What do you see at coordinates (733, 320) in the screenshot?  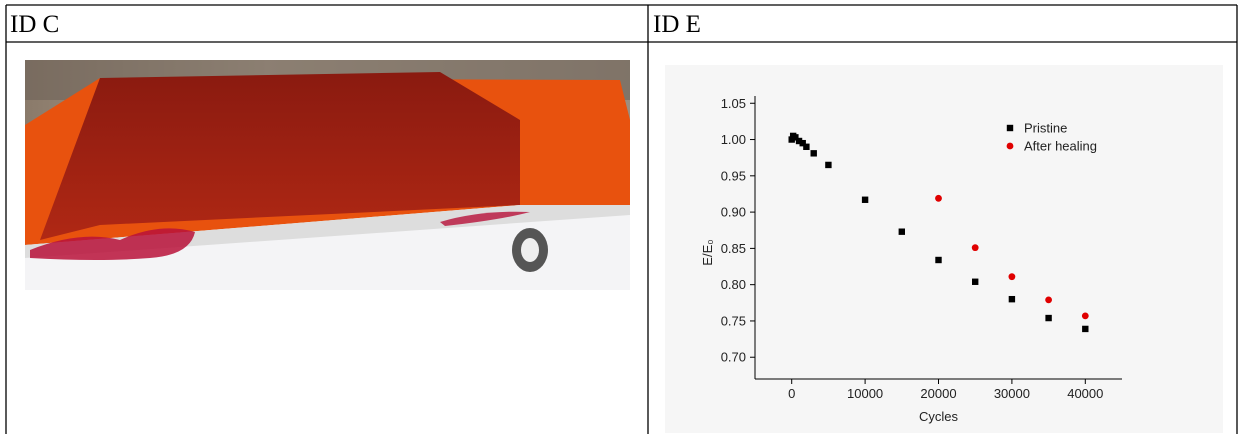 I see `y-tick-label: 0.75` at bounding box center [733, 320].